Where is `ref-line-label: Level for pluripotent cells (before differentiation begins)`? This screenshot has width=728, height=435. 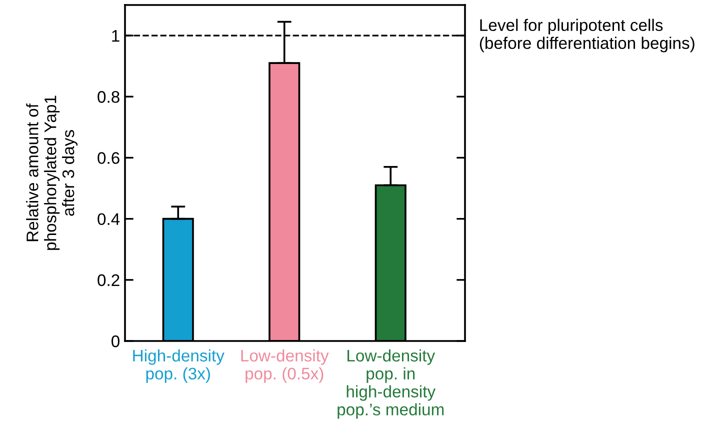
ref-line-label: Level for pluripotent cells (before differentiation begins) is located at coordinates (587, 35).